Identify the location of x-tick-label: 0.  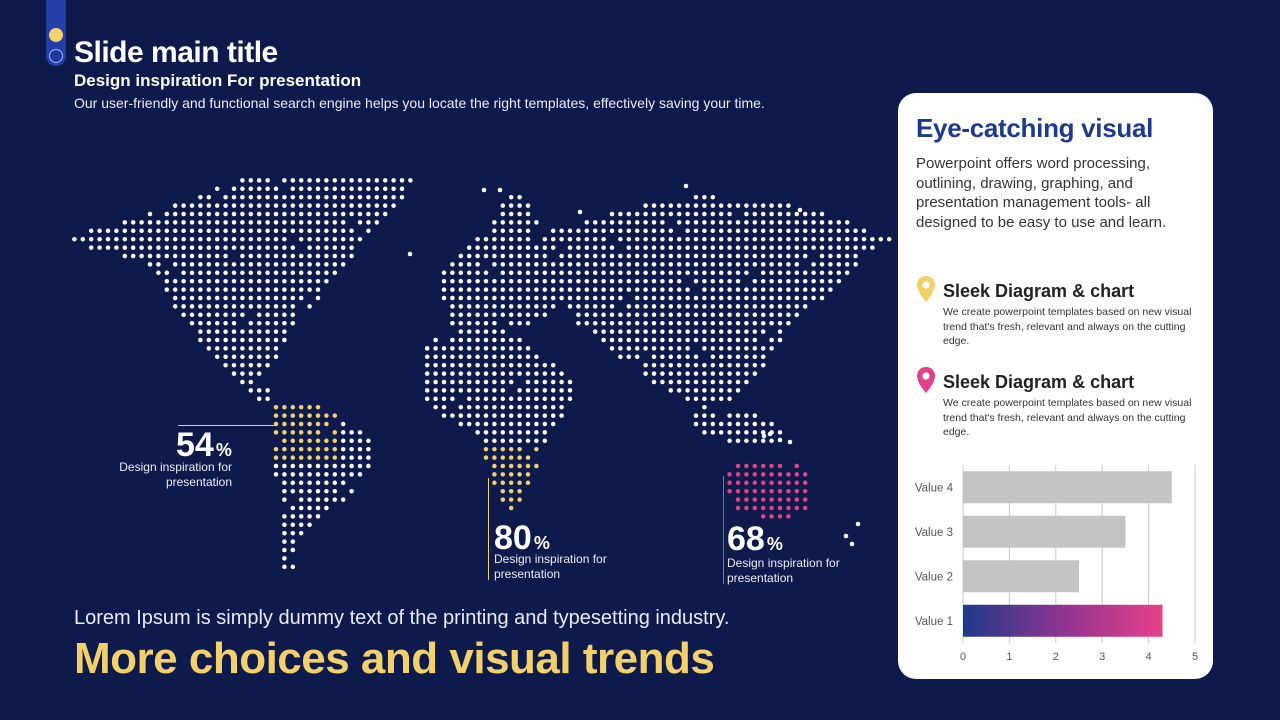
(963, 657).